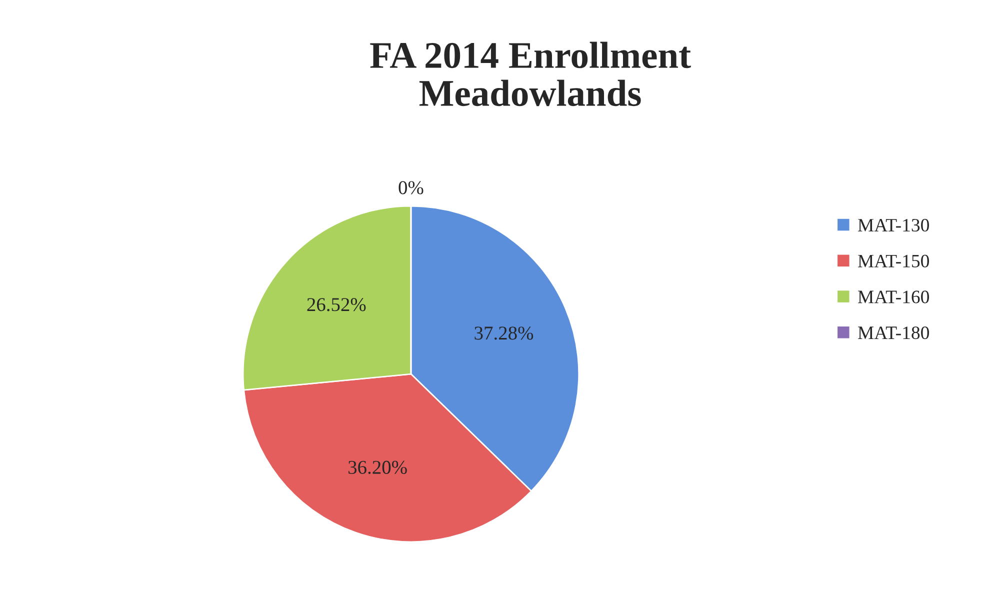  Describe the element at coordinates (893, 261) in the screenshot. I see `legend-label: MAT-150` at that location.